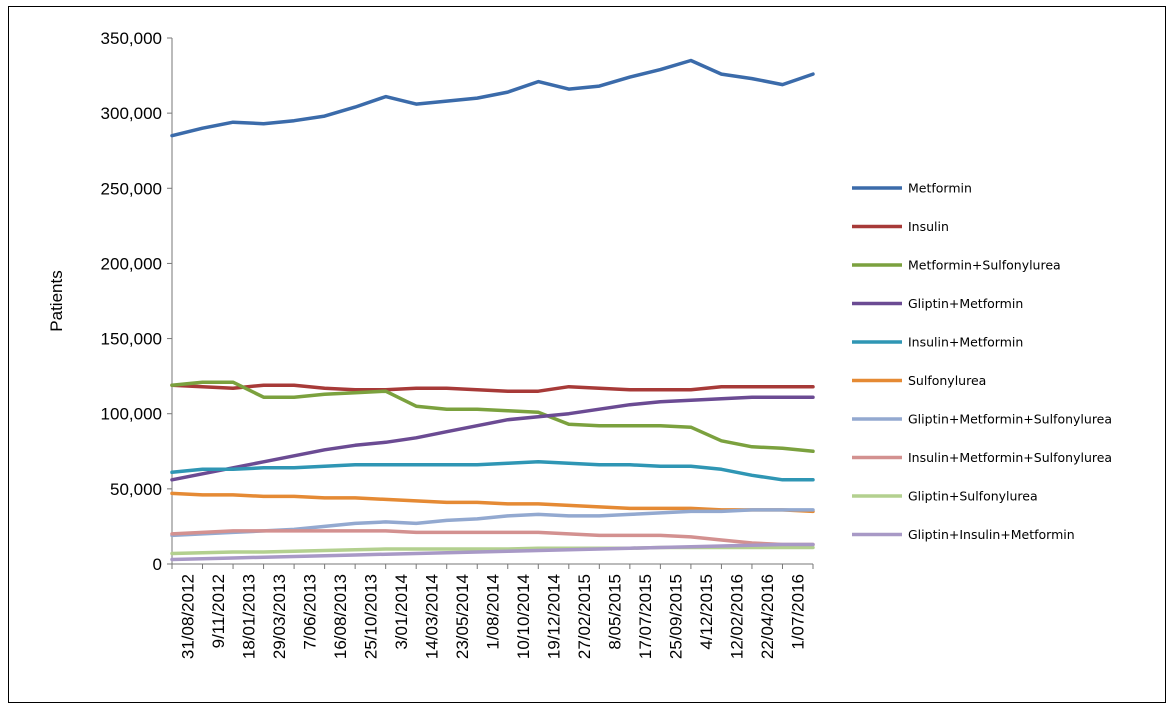 The image size is (1174, 709). I want to click on x-tick-label: 1/07/2016, so click(798, 612).